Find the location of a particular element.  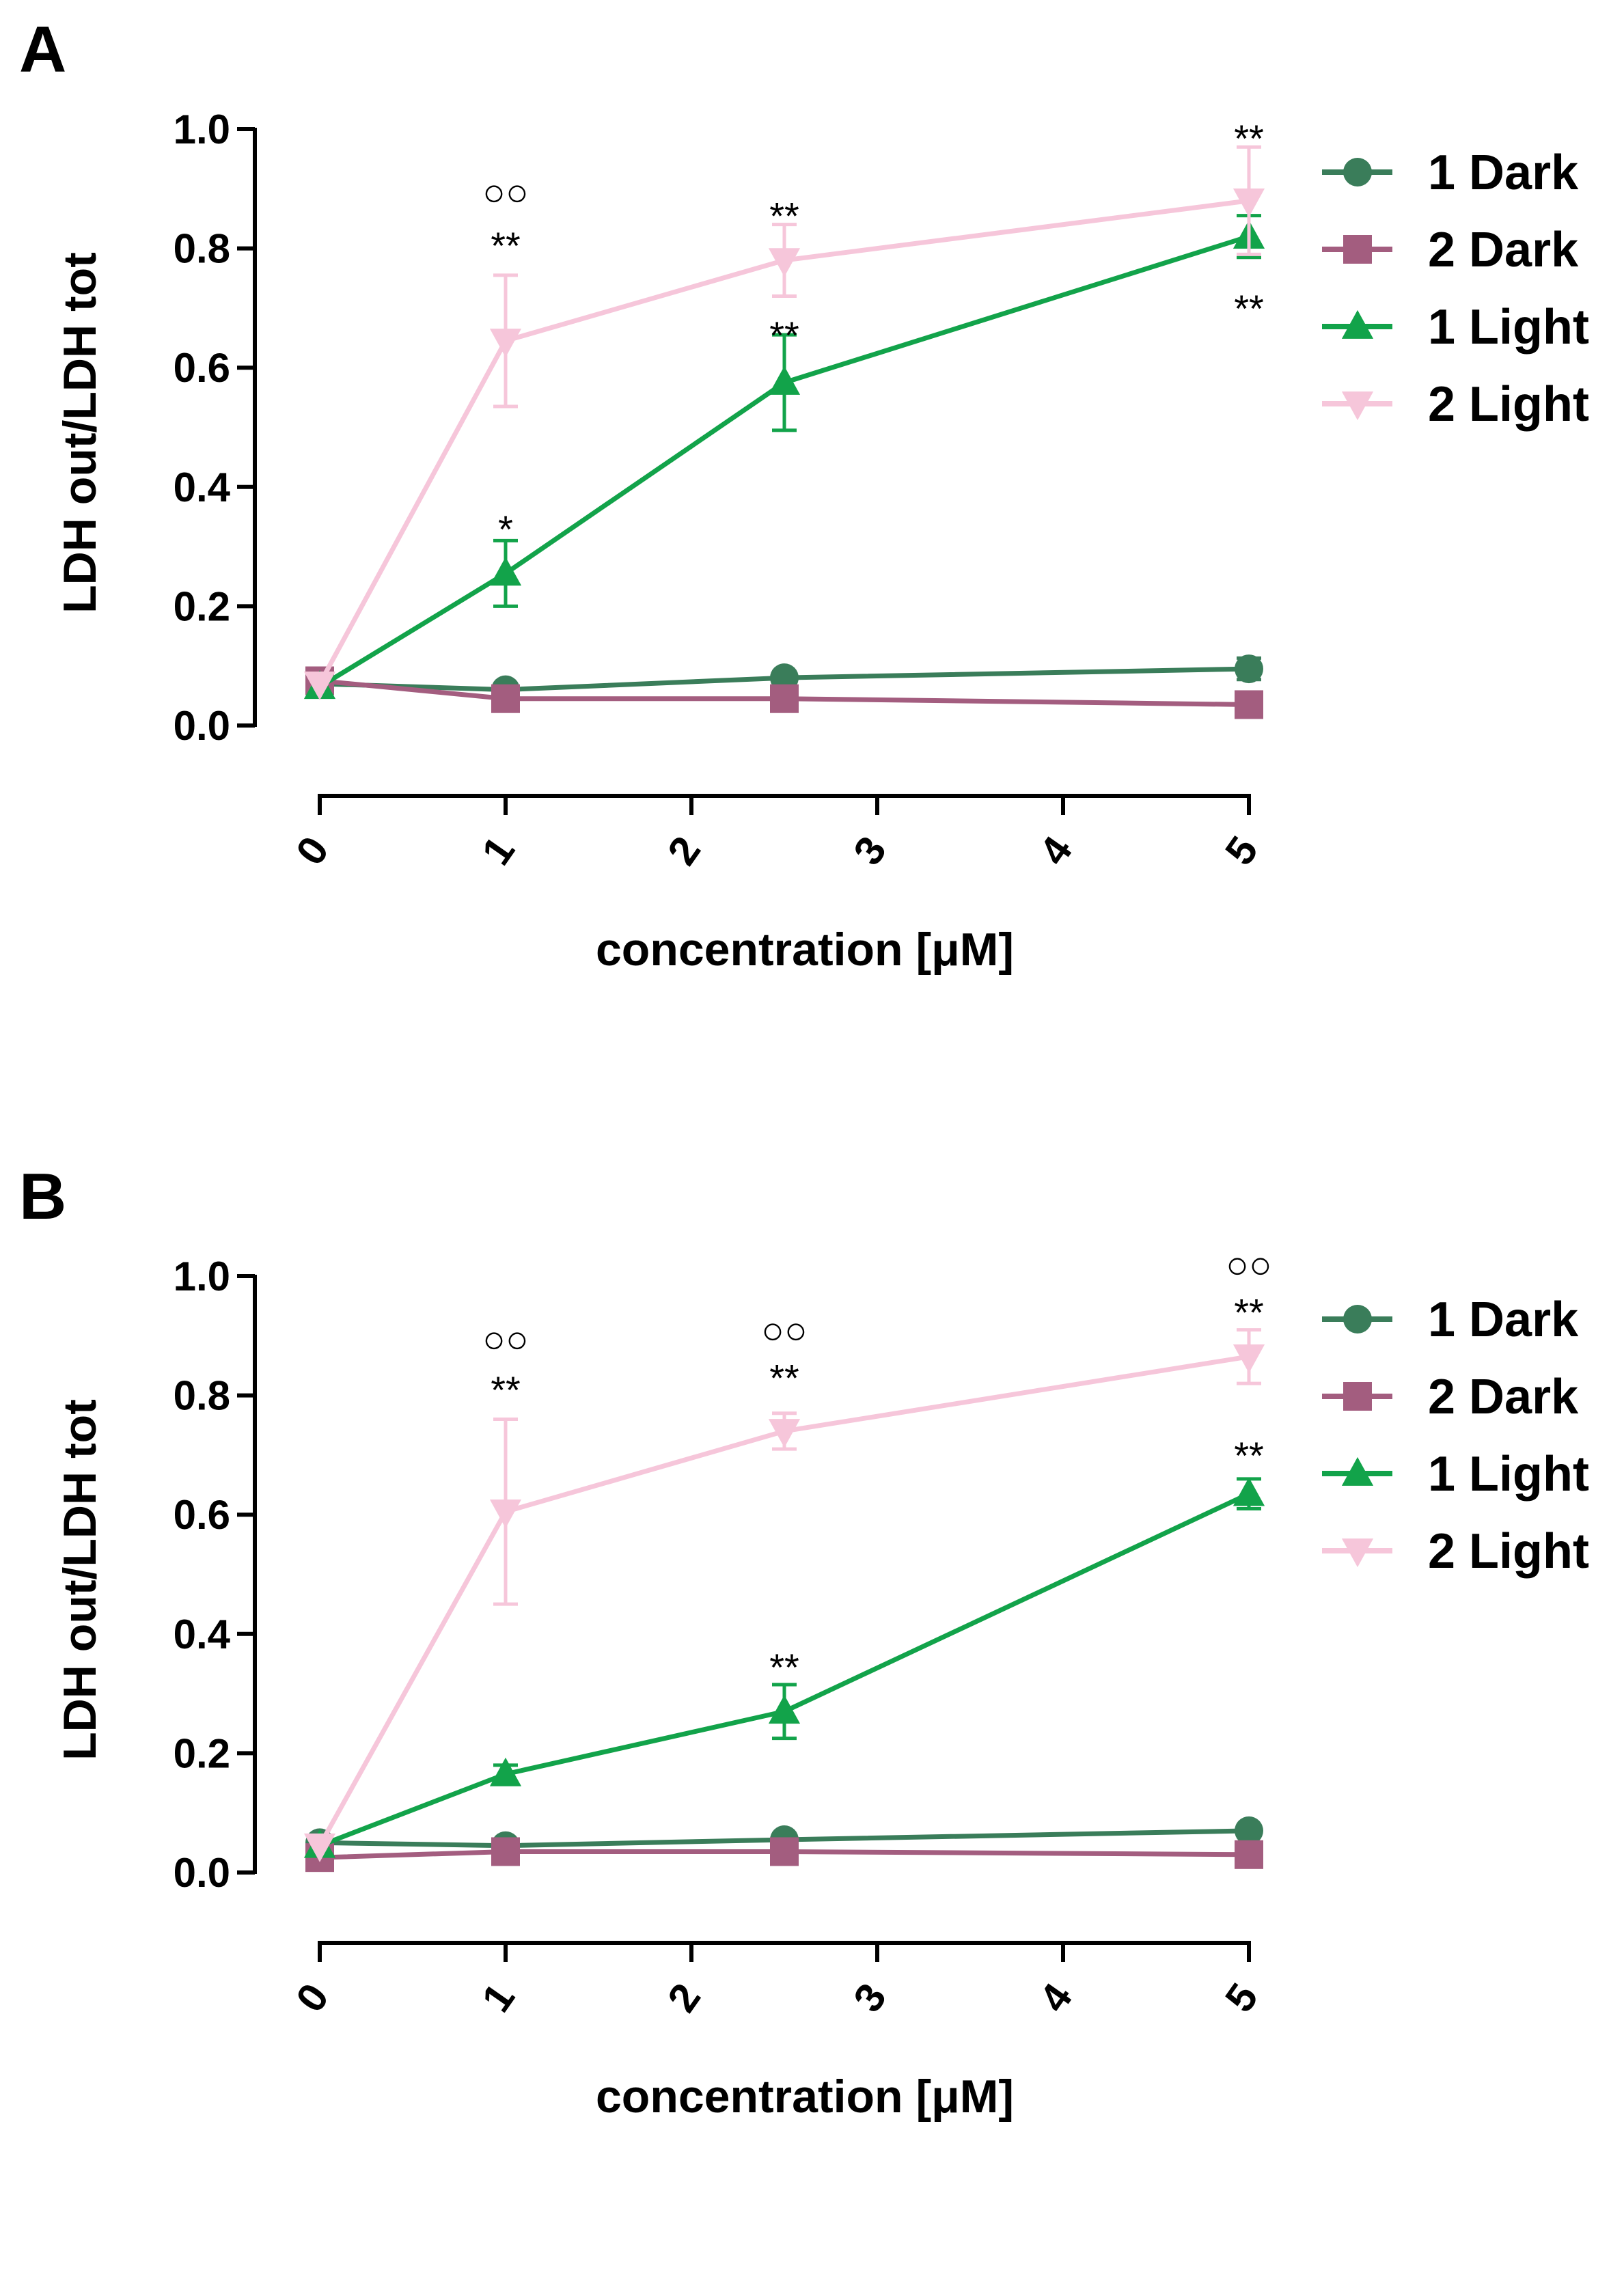

panel-letter: A is located at coordinates (42, 49).